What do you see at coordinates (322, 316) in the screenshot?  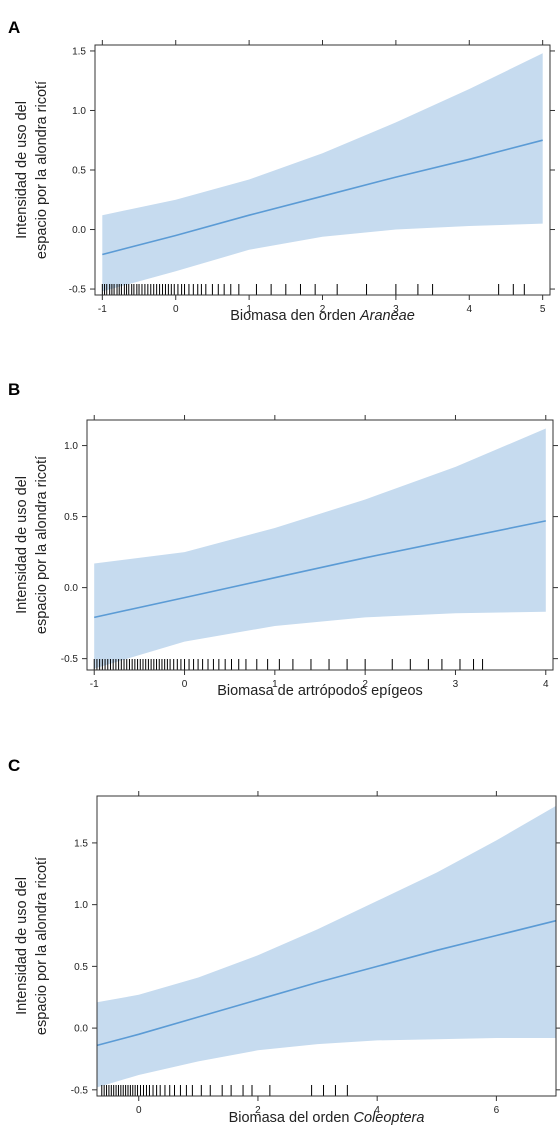 I see `x-axis-title: Biomasa den orden Araneae` at bounding box center [322, 316].